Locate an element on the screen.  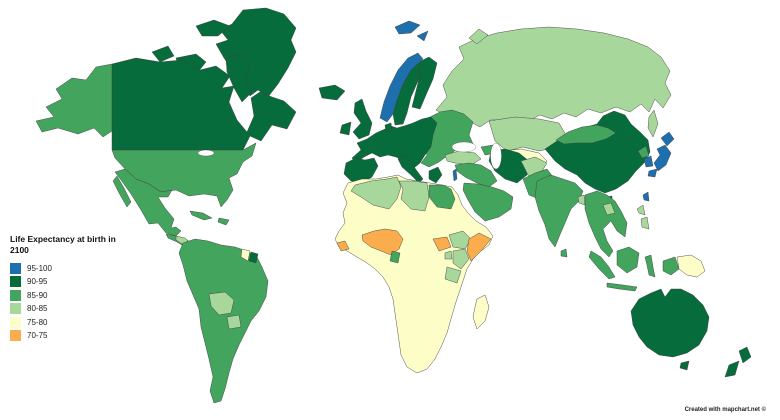
country-israel is located at coordinates (455, 175).